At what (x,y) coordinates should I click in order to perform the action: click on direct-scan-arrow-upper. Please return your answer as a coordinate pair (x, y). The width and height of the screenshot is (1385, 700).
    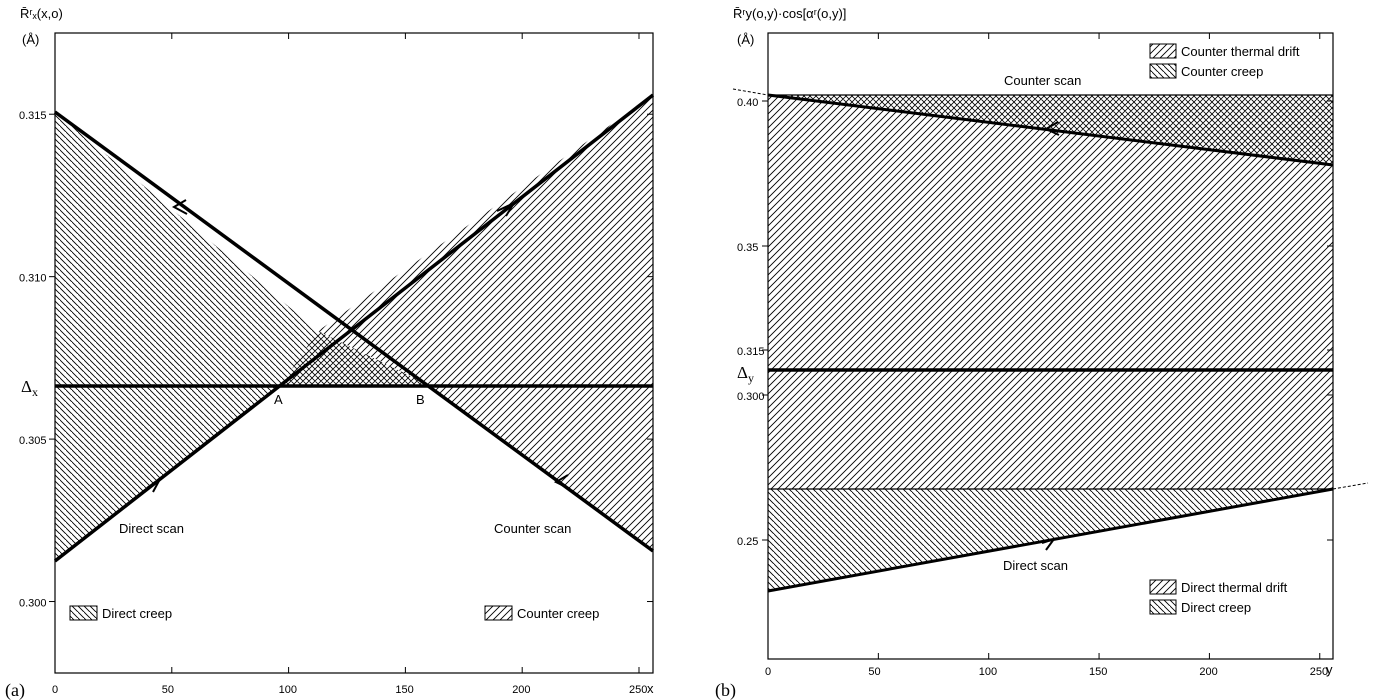
    Looking at the image, I should click on (506, 208).